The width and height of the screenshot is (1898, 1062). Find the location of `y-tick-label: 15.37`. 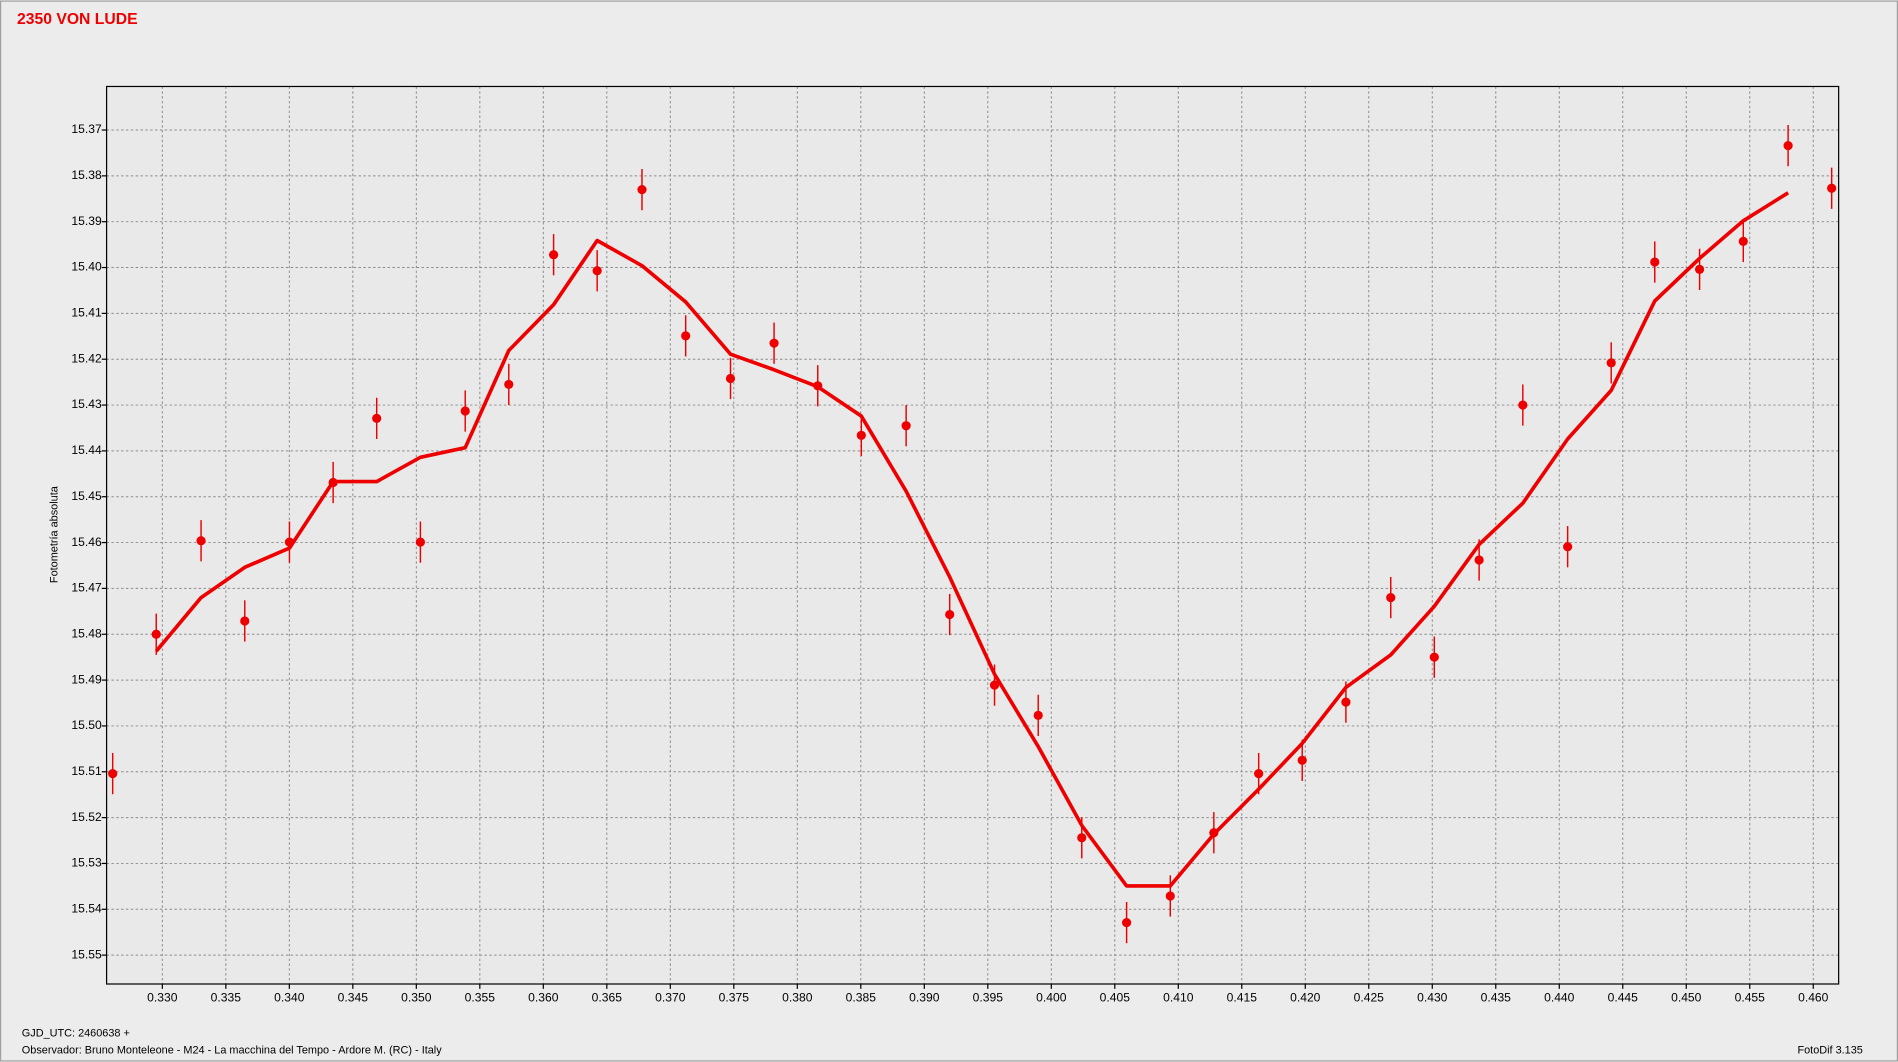

y-tick-label: 15.37 is located at coordinates (86, 129).